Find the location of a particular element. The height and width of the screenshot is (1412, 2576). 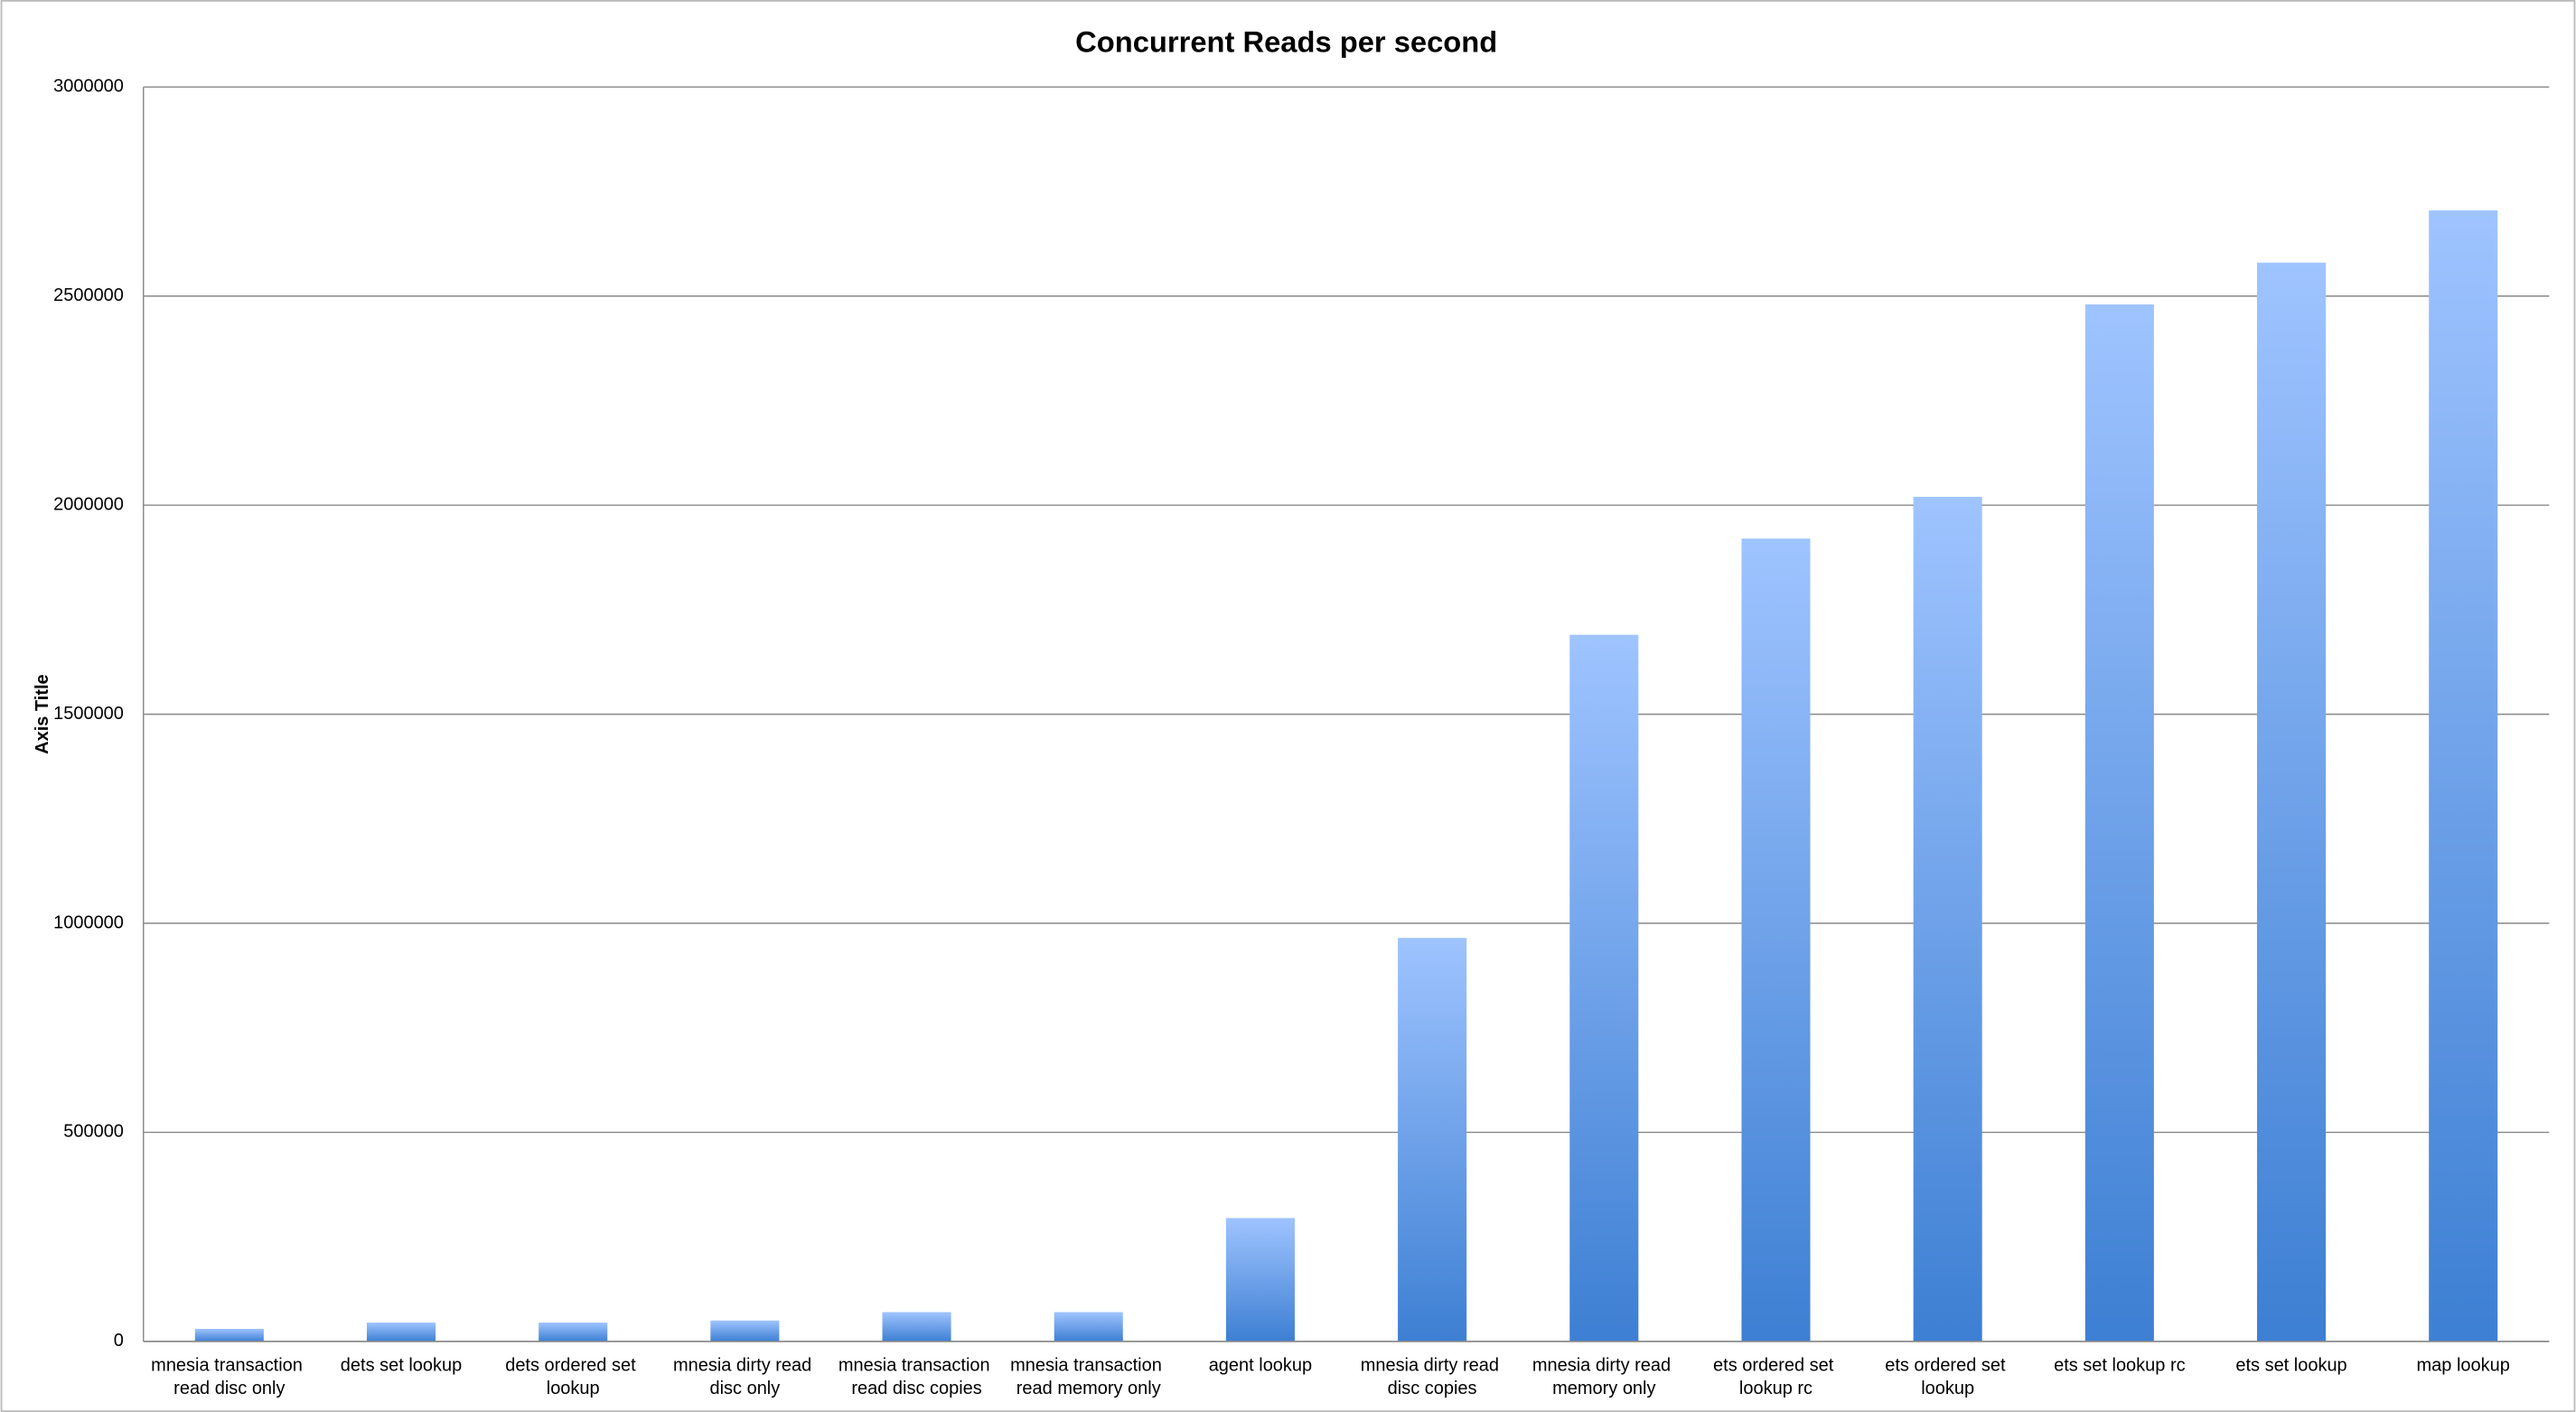

x-tick-label: map lookup is located at coordinates (2463, 1366).